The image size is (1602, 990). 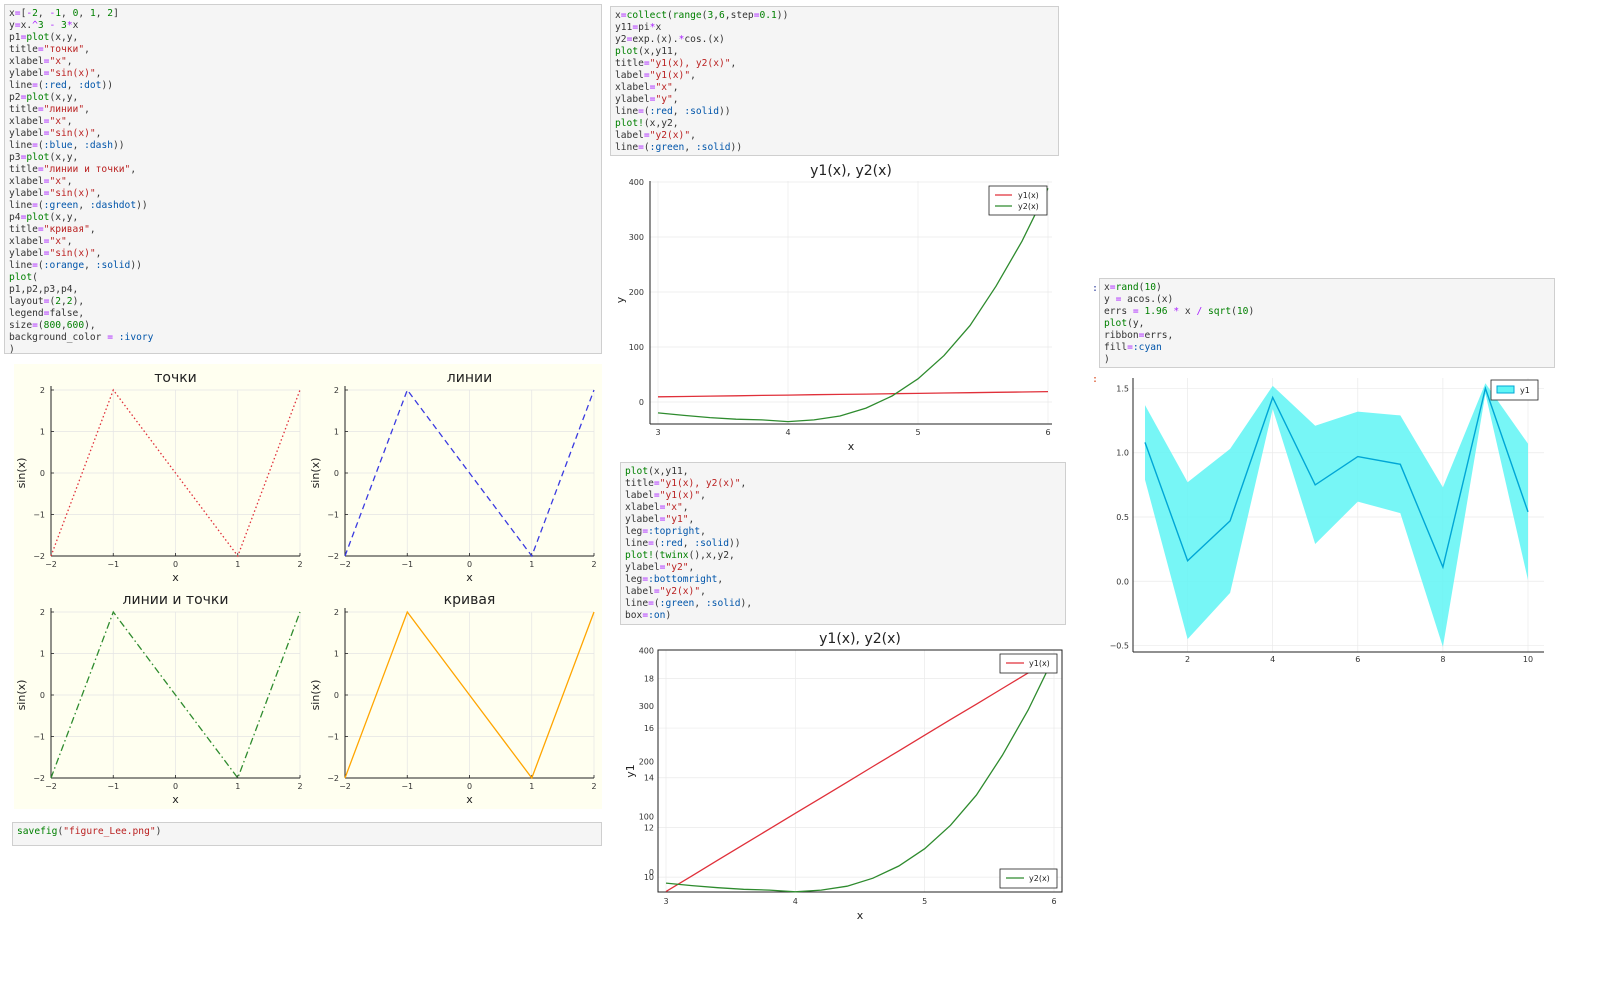 What do you see at coordinates (1357, 659) in the screenshot?
I see `x-tick-label: 6` at bounding box center [1357, 659].